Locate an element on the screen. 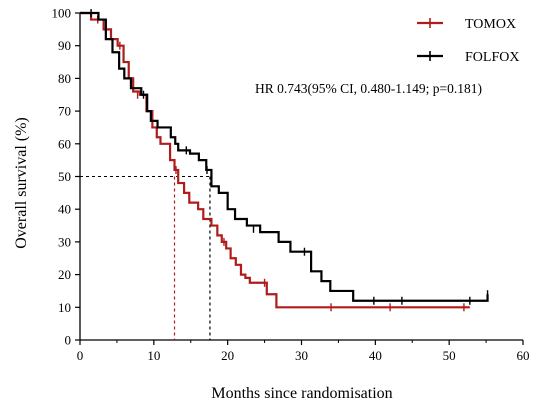 This screenshot has height=405, width=537. y-tick-label: 80 is located at coordinates (64, 78).